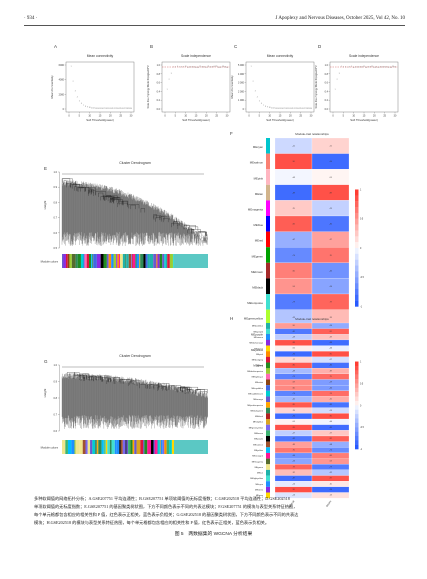  Describe the element at coordinates (330, 240) in the screenshot. I see `cell-value: .47` at that location.